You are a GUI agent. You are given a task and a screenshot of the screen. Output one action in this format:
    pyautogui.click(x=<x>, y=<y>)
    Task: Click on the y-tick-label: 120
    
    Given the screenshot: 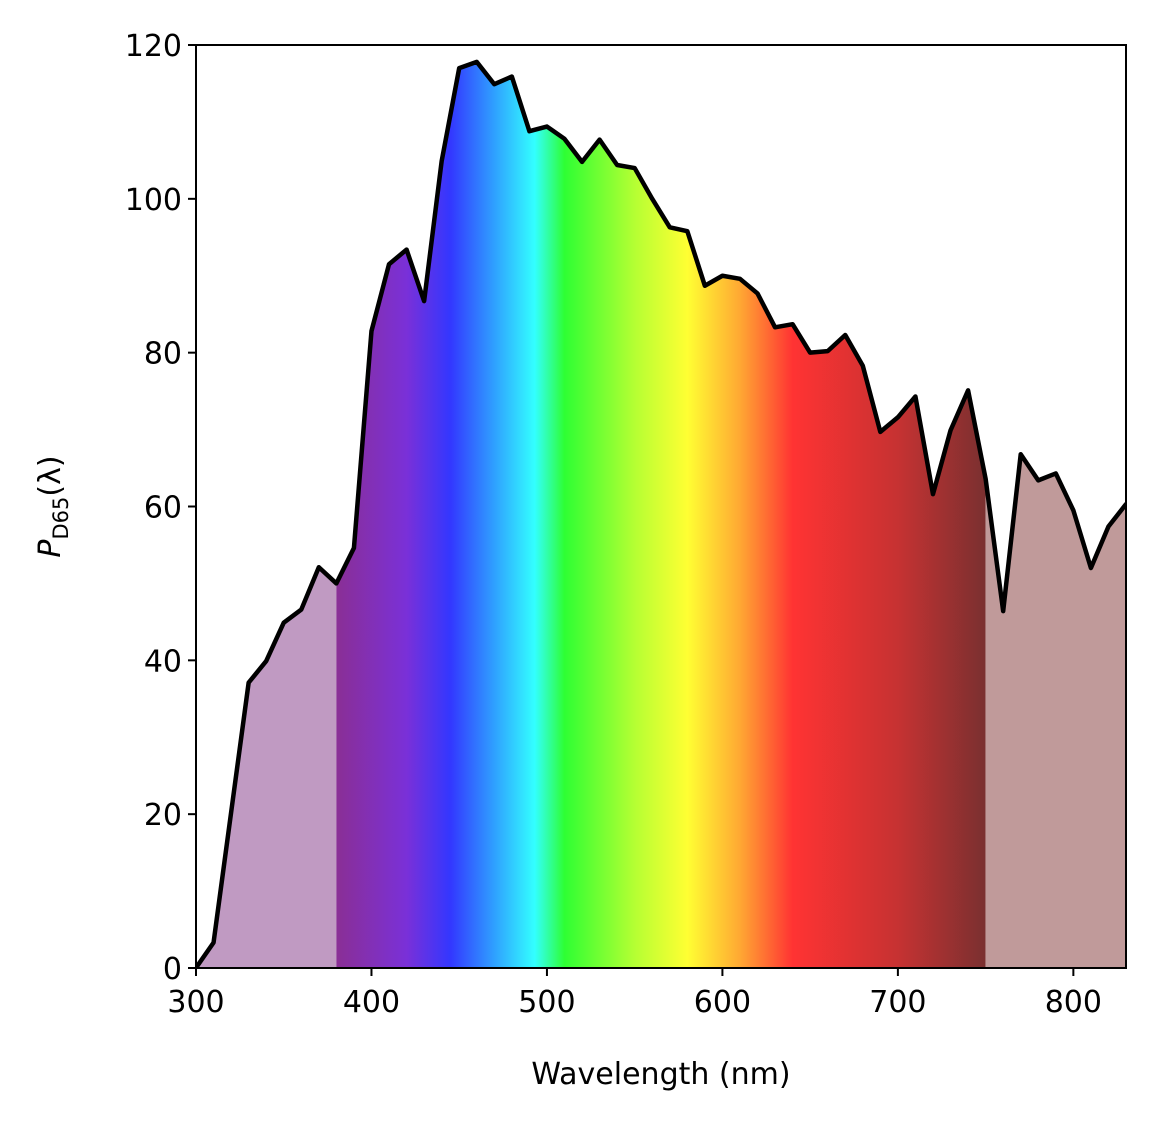 What is the action you would take?
    pyautogui.click(x=153, y=46)
    